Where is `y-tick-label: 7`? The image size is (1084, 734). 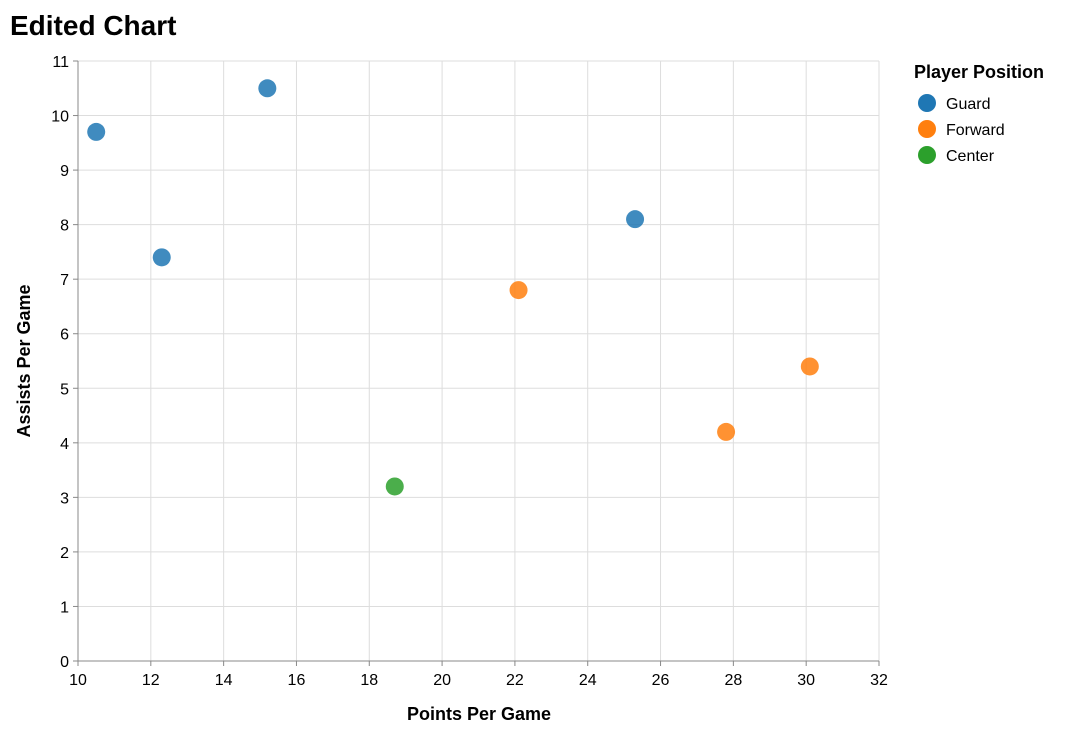
y-tick-label: 7 is located at coordinates (64, 280).